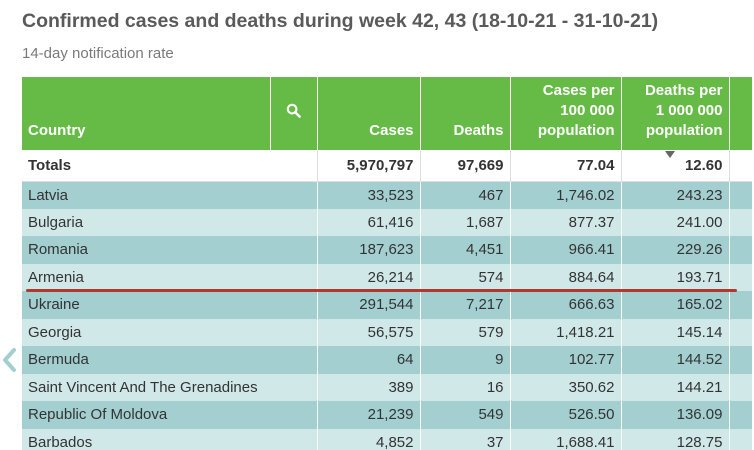  Describe the element at coordinates (566, 360) in the screenshot. I see `cell-cases-per-100k: 102.77` at that location.